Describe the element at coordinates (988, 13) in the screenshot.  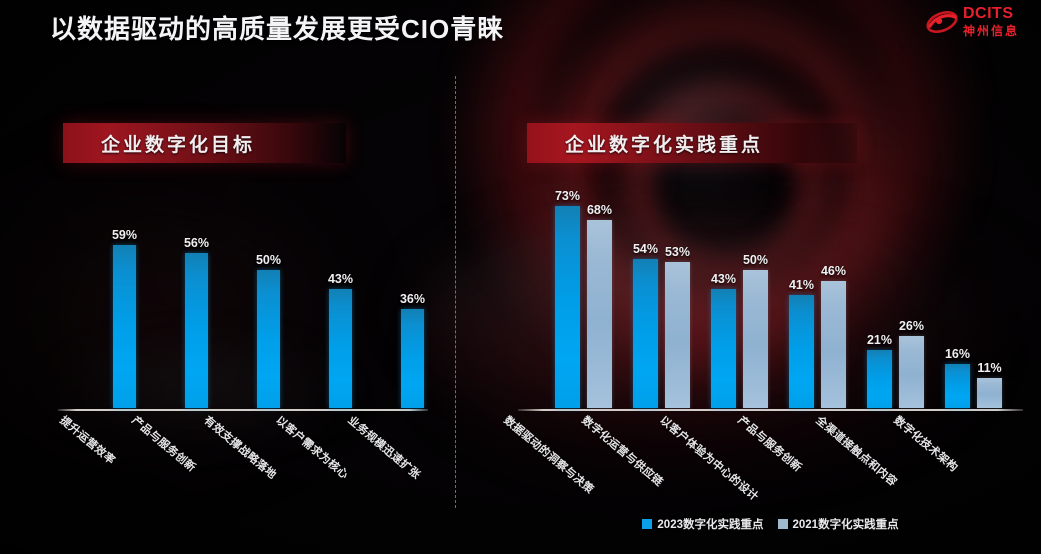
I see `logo-en: DCITS` at that location.